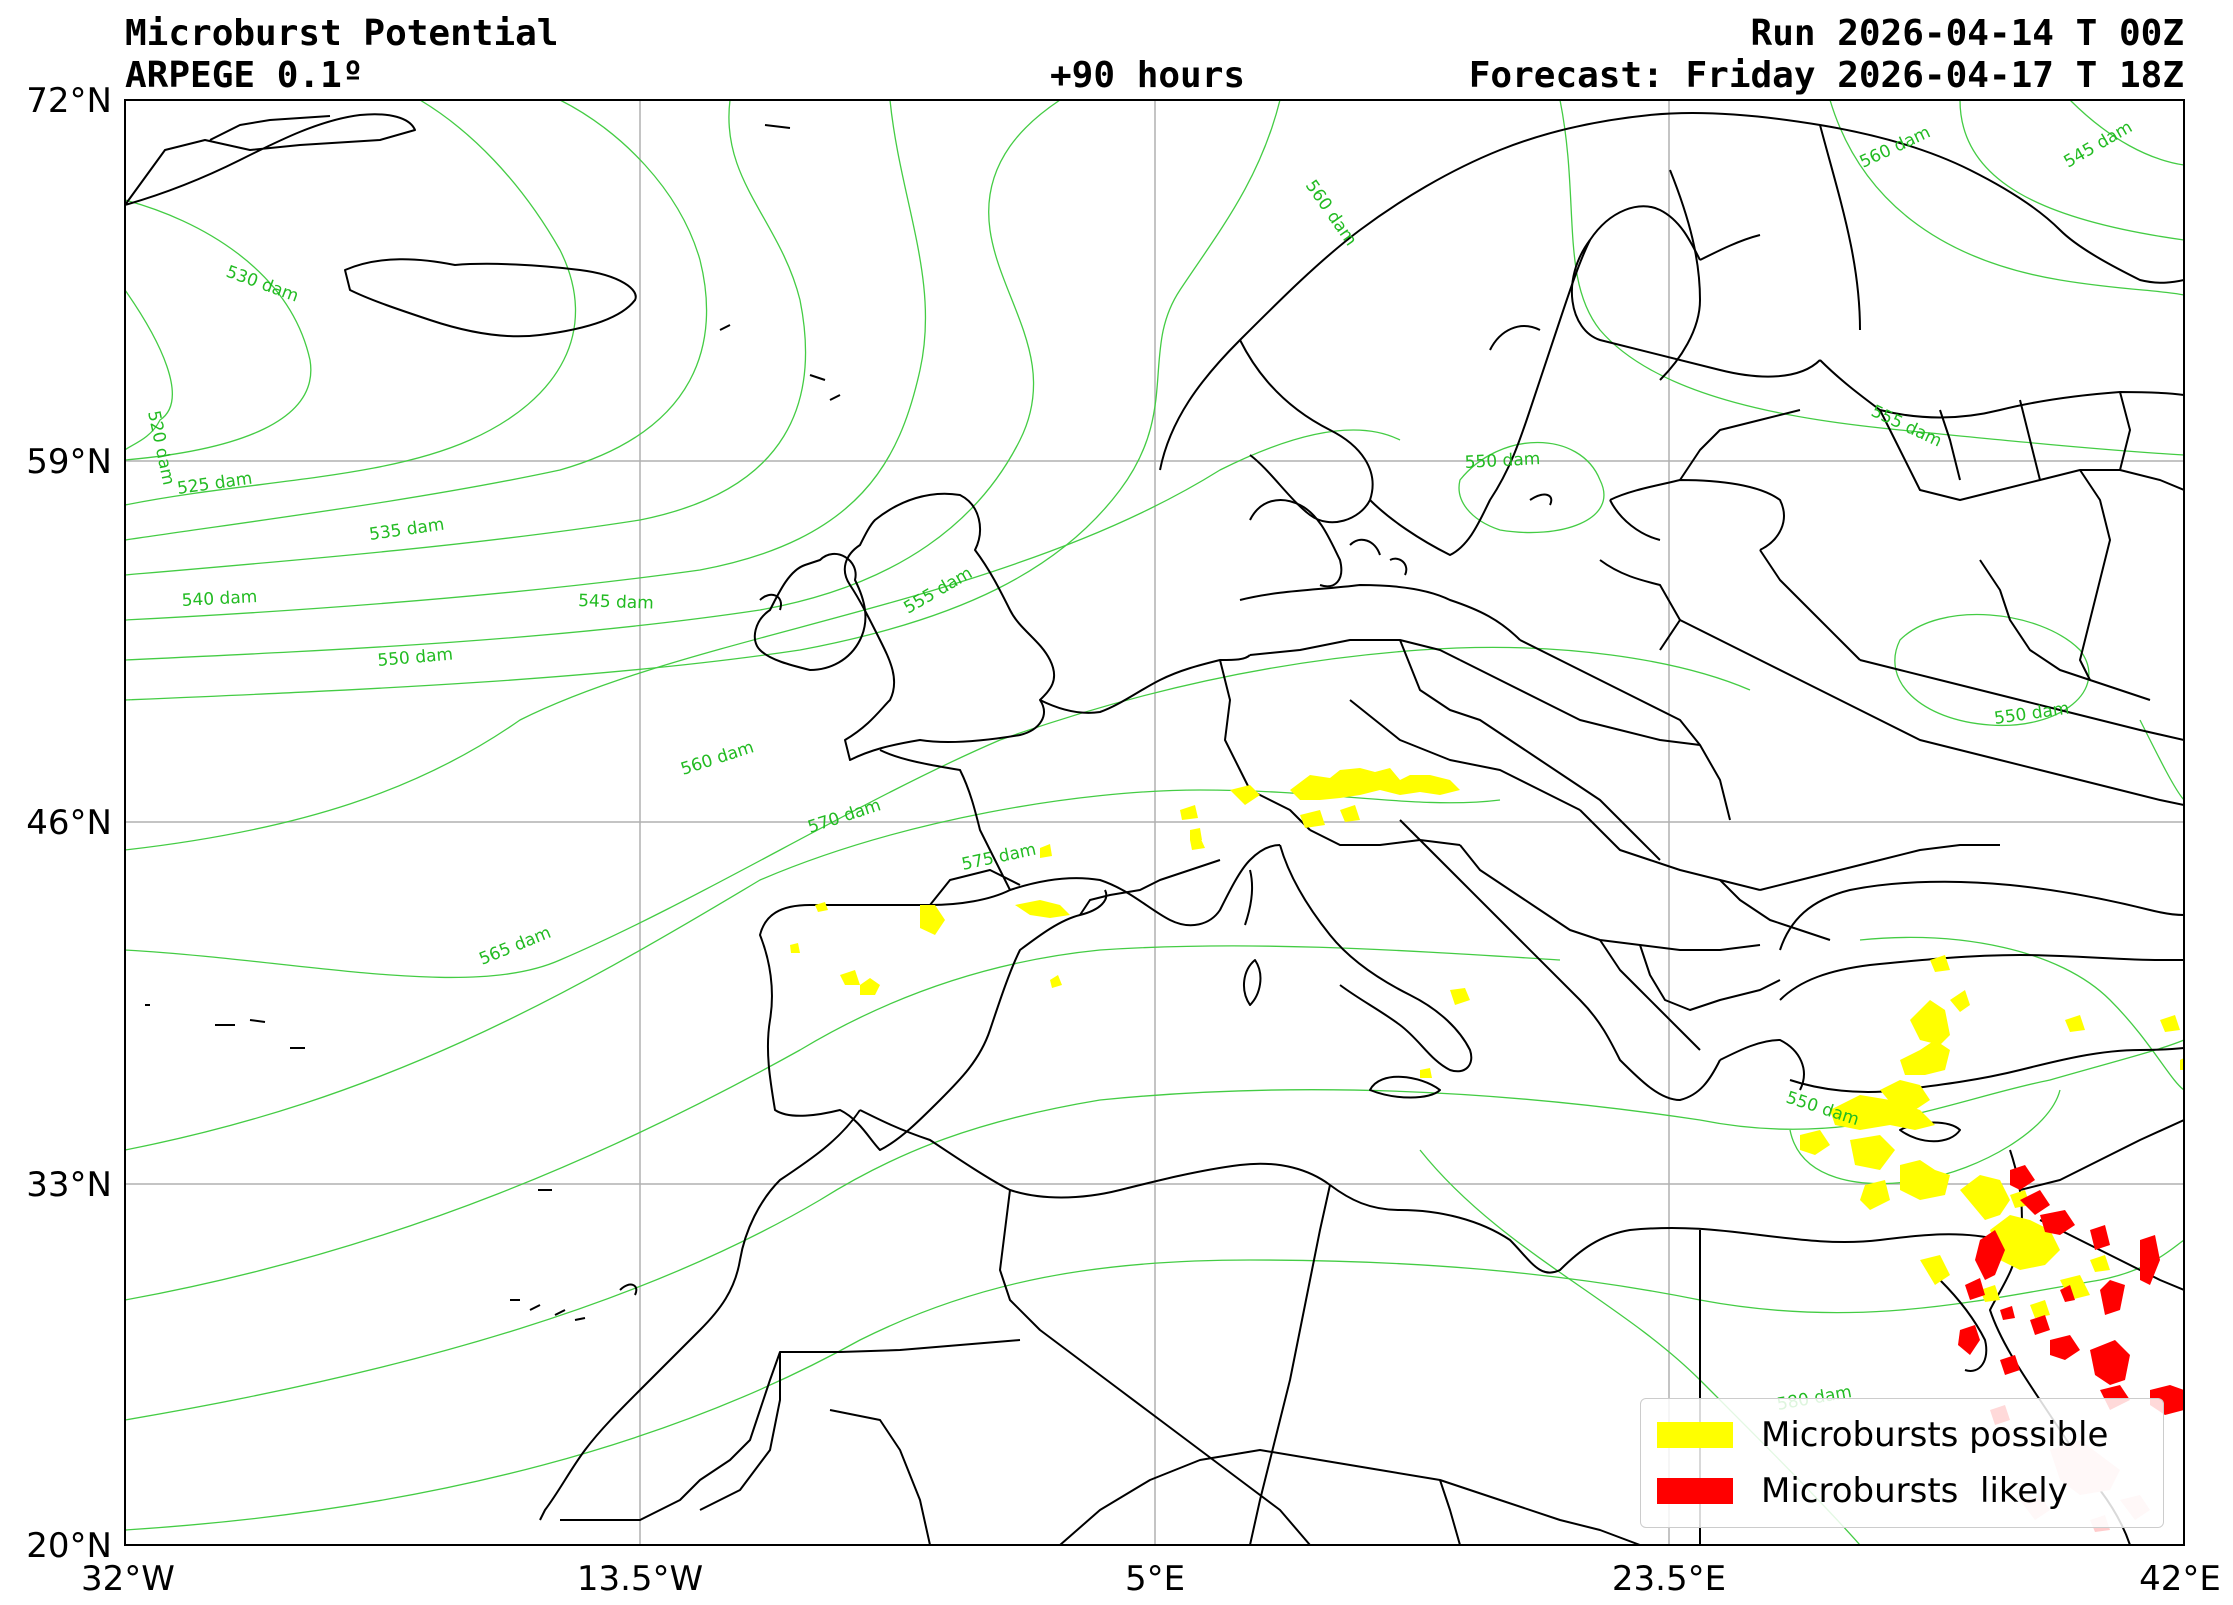  Describe the element at coordinates (844, 816) in the screenshot. I see `contour-label: 570 dam` at that location.